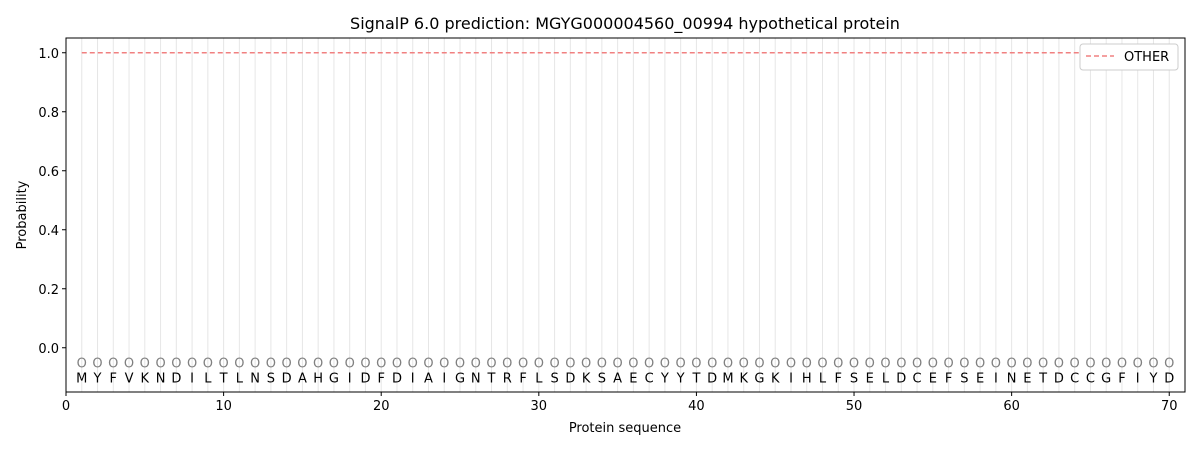 The width and height of the screenshot is (1200, 454). Describe the element at coordinates (539, 406) in the screenshot. I see `x-tick-label: 30` at that location.